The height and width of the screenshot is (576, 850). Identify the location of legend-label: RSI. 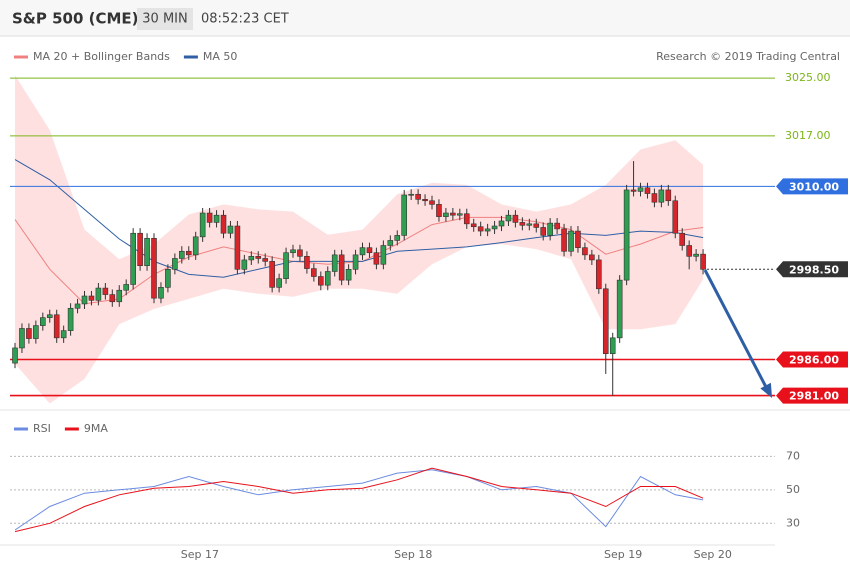
(42, 428).